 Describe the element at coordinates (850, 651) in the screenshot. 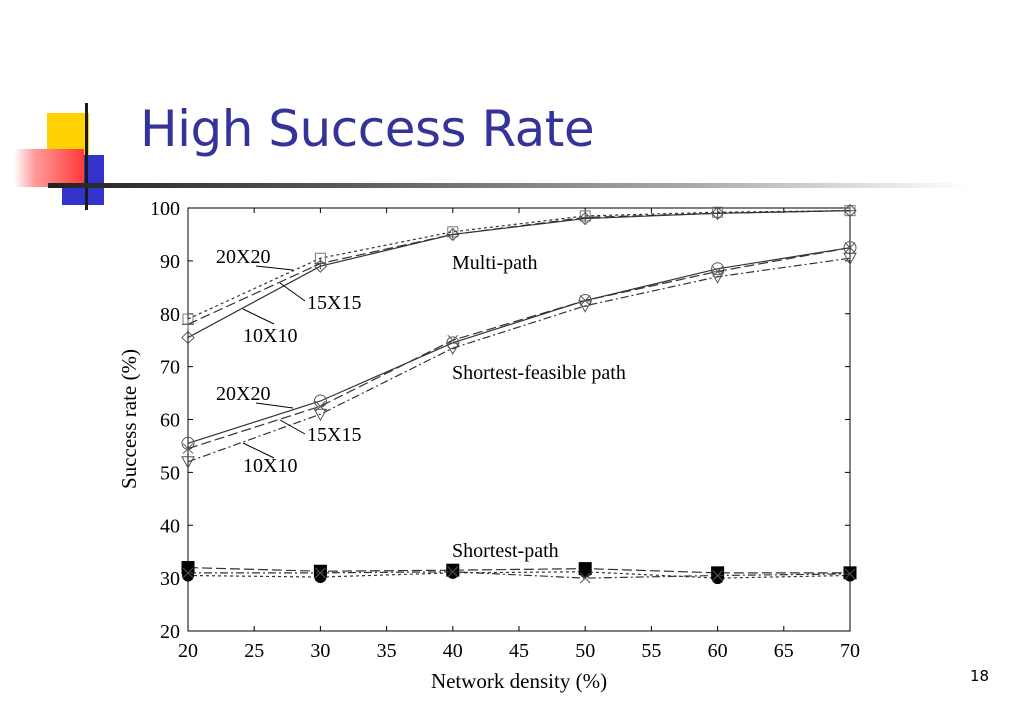

I see `x-tick-label: 70` at that location.